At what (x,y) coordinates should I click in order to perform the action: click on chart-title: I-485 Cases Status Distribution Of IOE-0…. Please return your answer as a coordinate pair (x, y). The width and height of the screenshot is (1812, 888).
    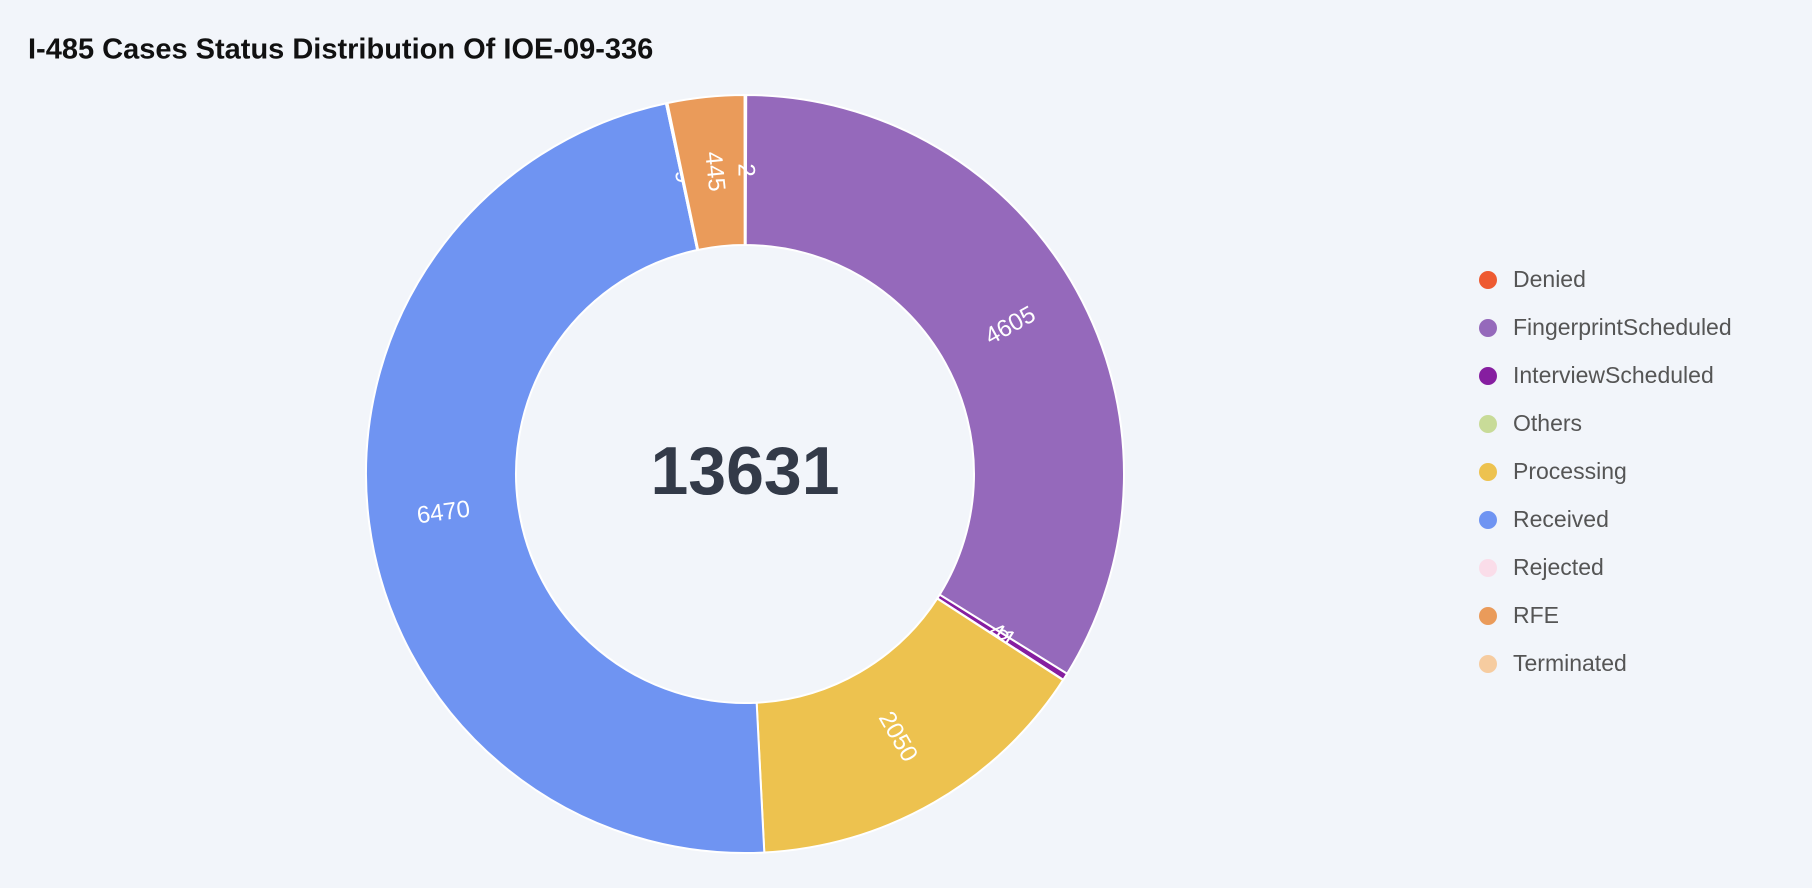
    Looking at the image, I should click on (340, 50).